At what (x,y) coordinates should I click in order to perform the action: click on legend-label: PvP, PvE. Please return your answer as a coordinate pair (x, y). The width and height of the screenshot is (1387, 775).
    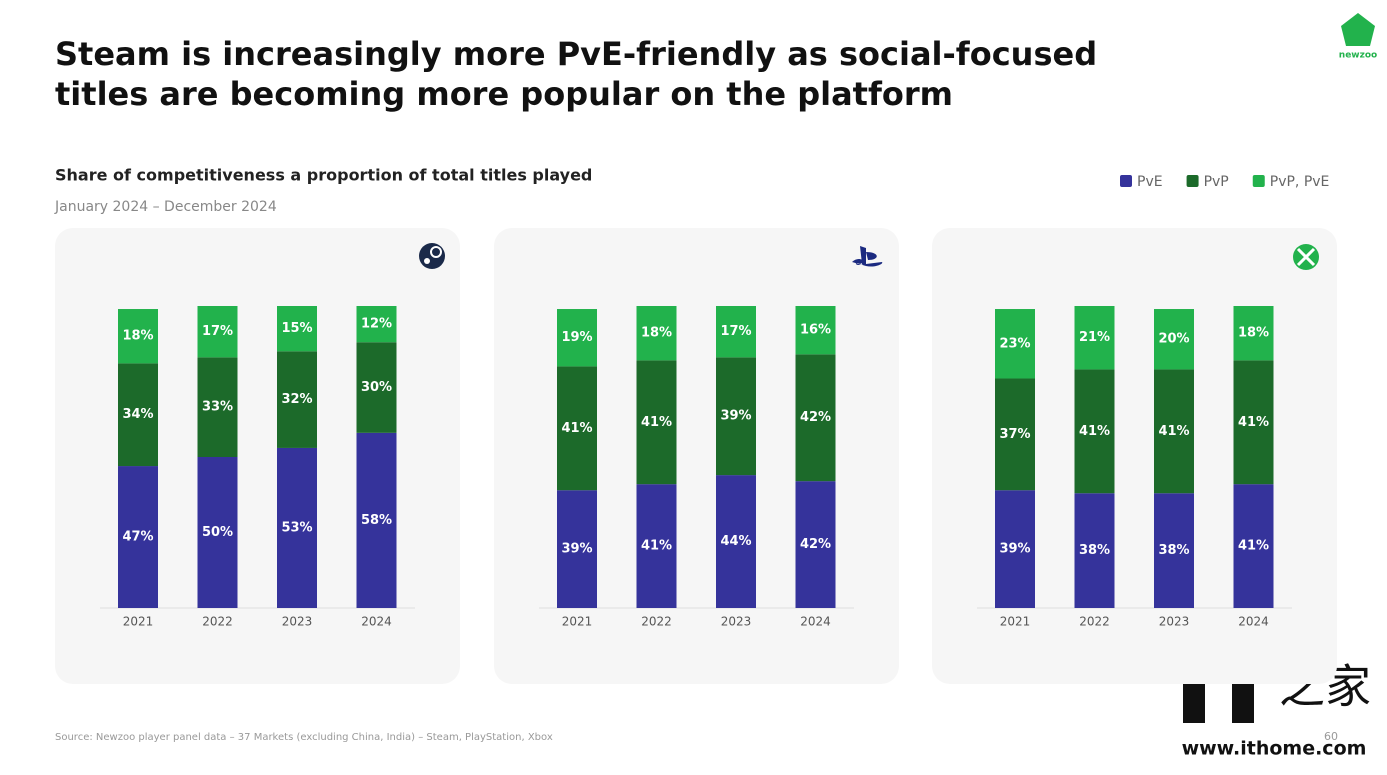
    Looking at the image, I should click on (1300, 182).